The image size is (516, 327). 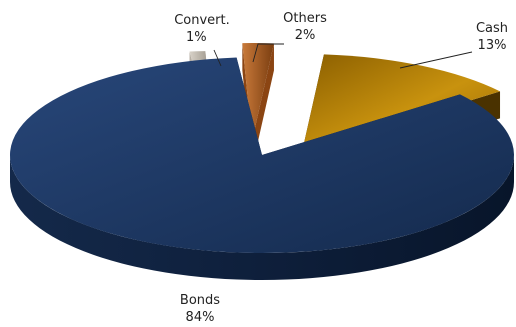 I want to click on slice-label-cash-pct: 13%, so click(x=492, y=45).